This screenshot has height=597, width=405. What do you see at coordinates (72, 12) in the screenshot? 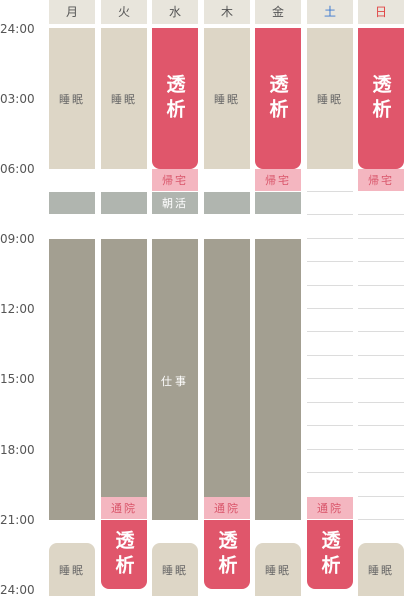
I see `day-mon: 月` at bounding box center [72, 12].